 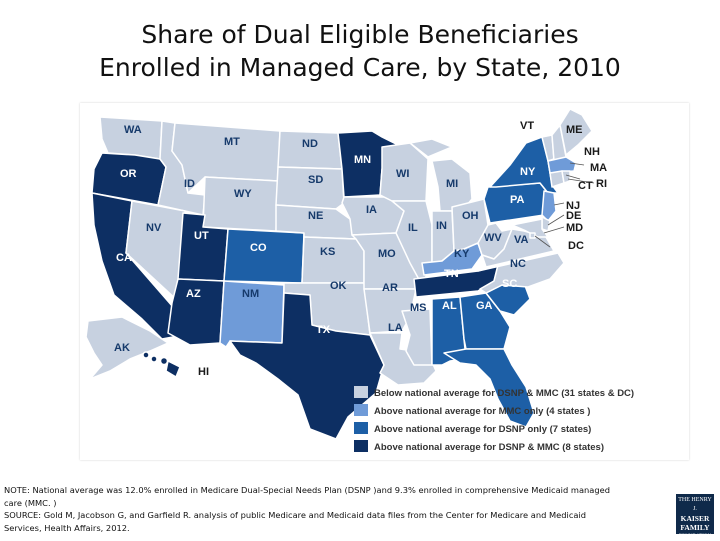 I want to click on label-vt: VT, so click(x=527, y=126).